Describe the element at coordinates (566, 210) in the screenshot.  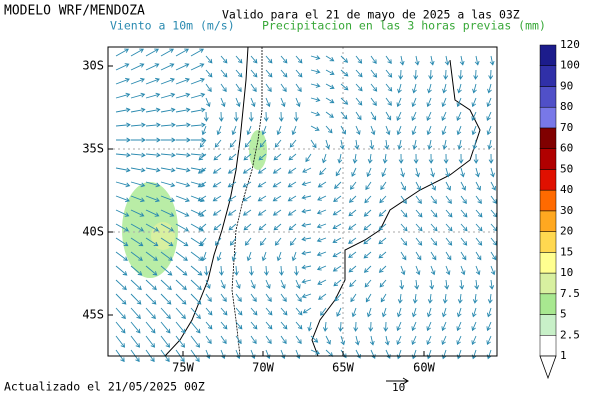
I see `colorbar-label: 30` at that location.